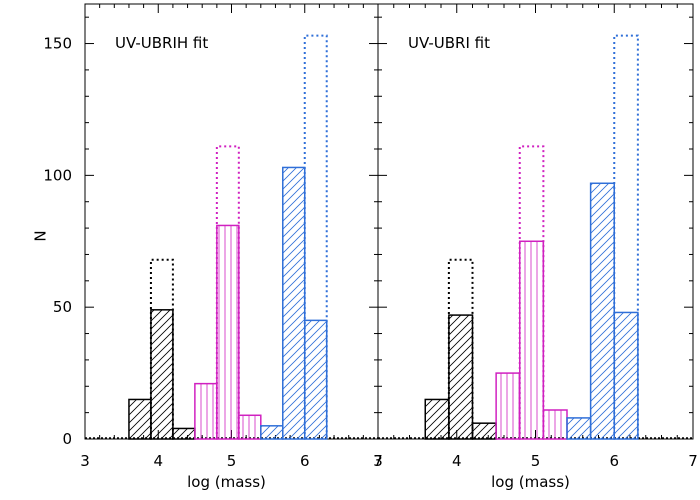  What do you see at coordinates (161, 43) in the screenshot?
I see `panel-title: UV-UBRIH fit` at bounding box center [161, 43].